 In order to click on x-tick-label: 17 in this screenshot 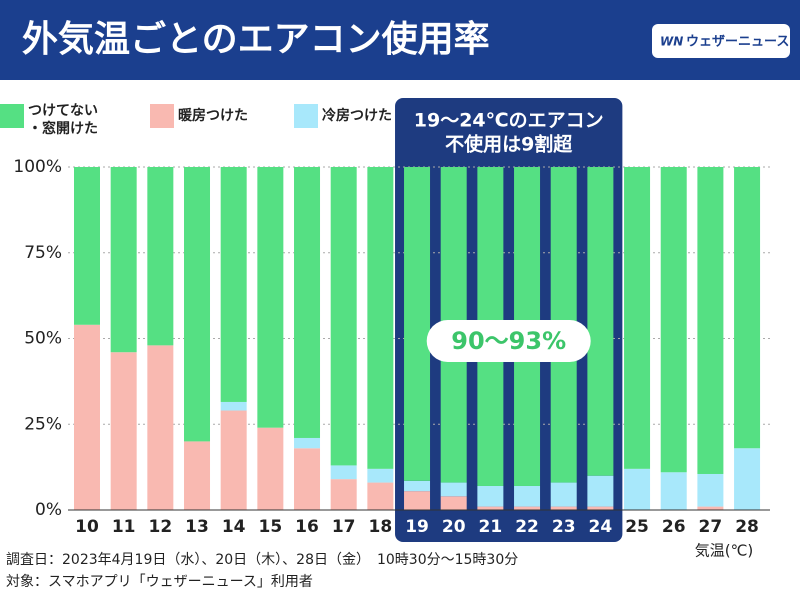, I will do `click(344, 527)`.